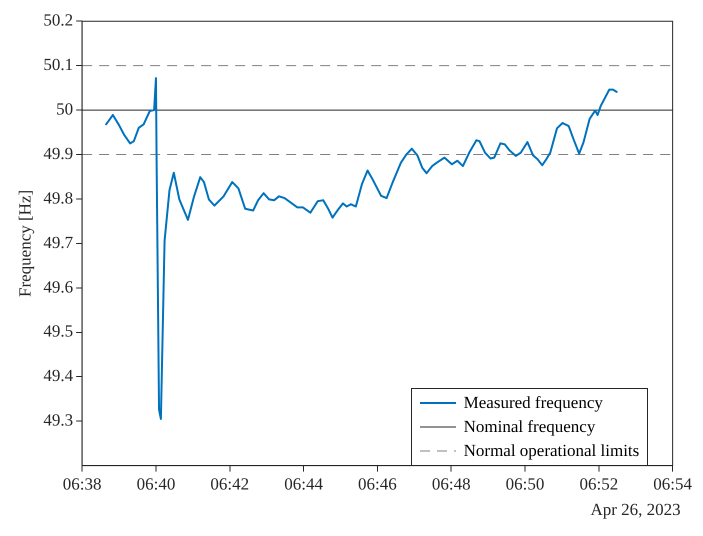 Image resolution: width=703 pixels, height=536 pixels. Describe the element at coordinates (598, 484) in the screenshot. I see `x-tick-label: 06:52` at that location.